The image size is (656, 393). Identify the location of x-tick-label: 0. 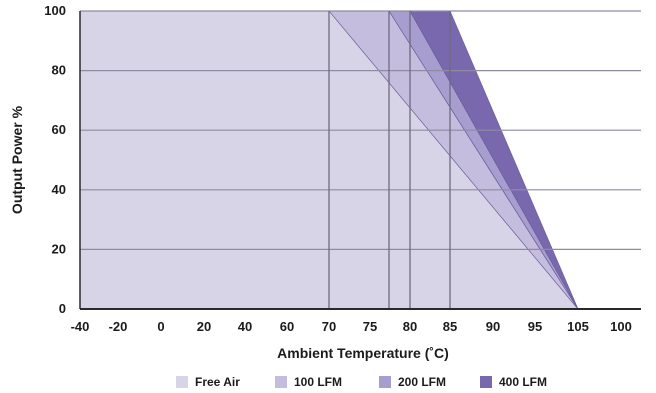
(160, 326).